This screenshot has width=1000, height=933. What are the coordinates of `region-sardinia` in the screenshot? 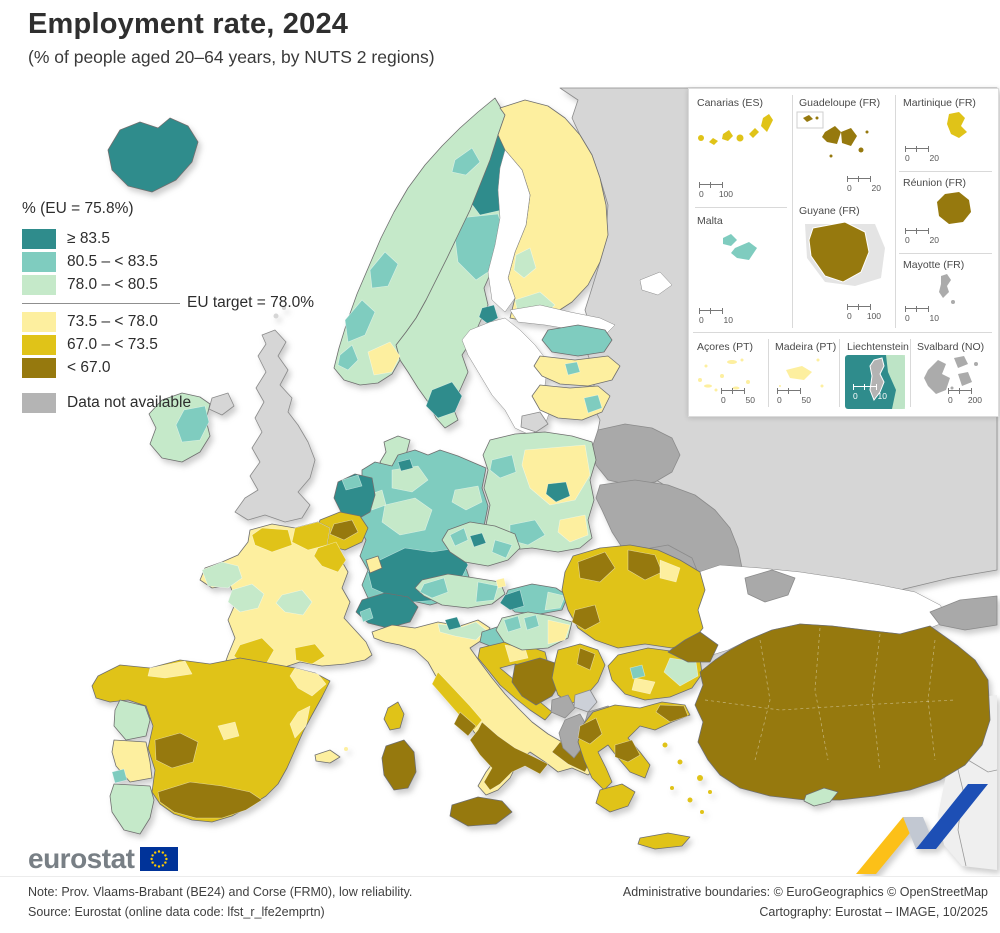 It's located at (399, 765).